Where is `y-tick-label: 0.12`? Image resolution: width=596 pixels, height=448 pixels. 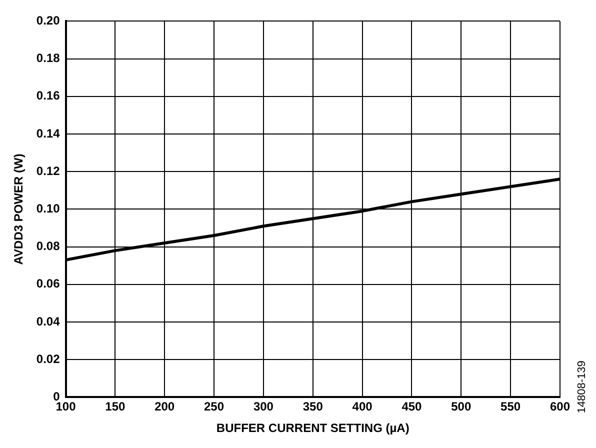 y-tick-label: 0.12 is located at coordinates (48, 171).